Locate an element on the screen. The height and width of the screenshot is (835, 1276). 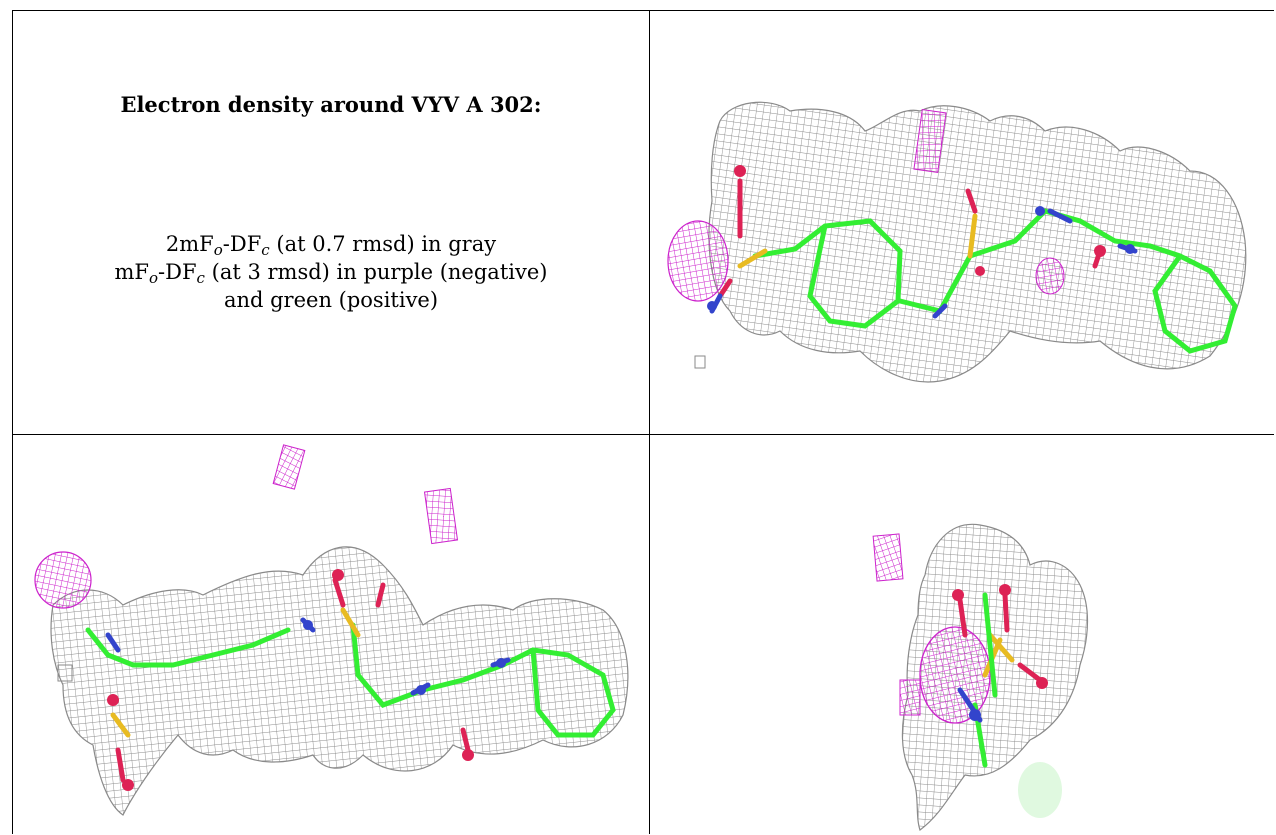
density-render-end-on is located at coordinates (980, 677).